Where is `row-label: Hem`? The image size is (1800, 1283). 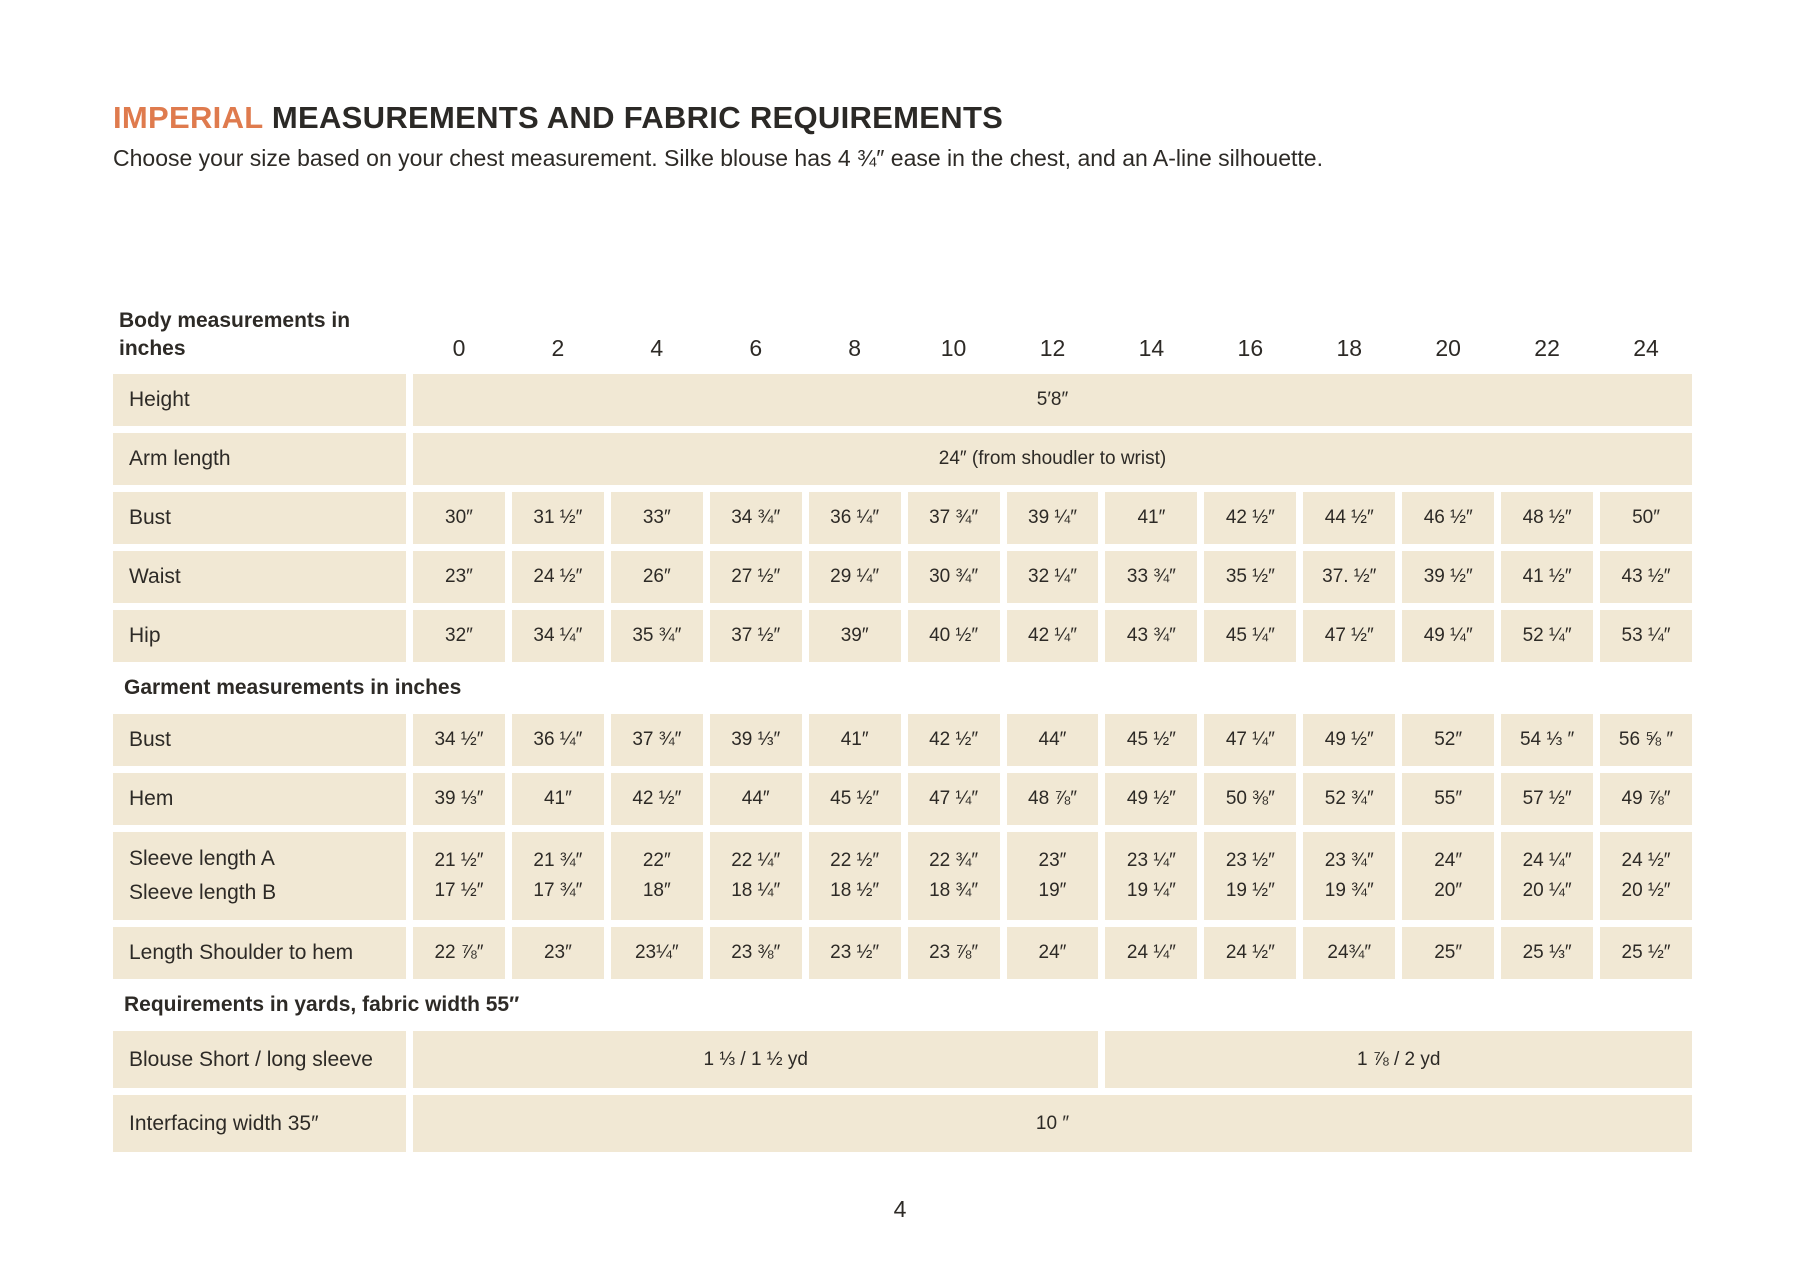 row-label: Hem is located at coordinates (259, 799).